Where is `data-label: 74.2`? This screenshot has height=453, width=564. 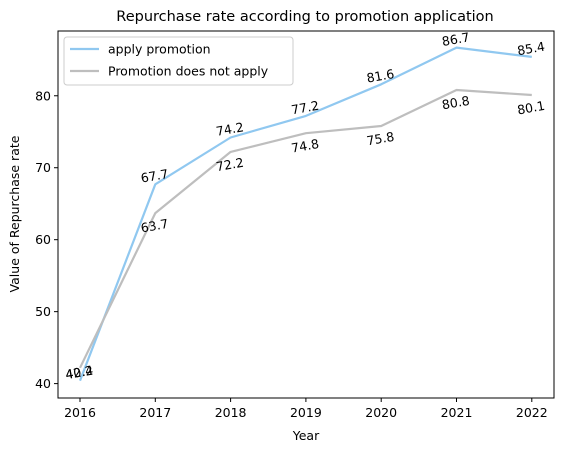 data-label: 74.2 is located at coordinates (230, 129).